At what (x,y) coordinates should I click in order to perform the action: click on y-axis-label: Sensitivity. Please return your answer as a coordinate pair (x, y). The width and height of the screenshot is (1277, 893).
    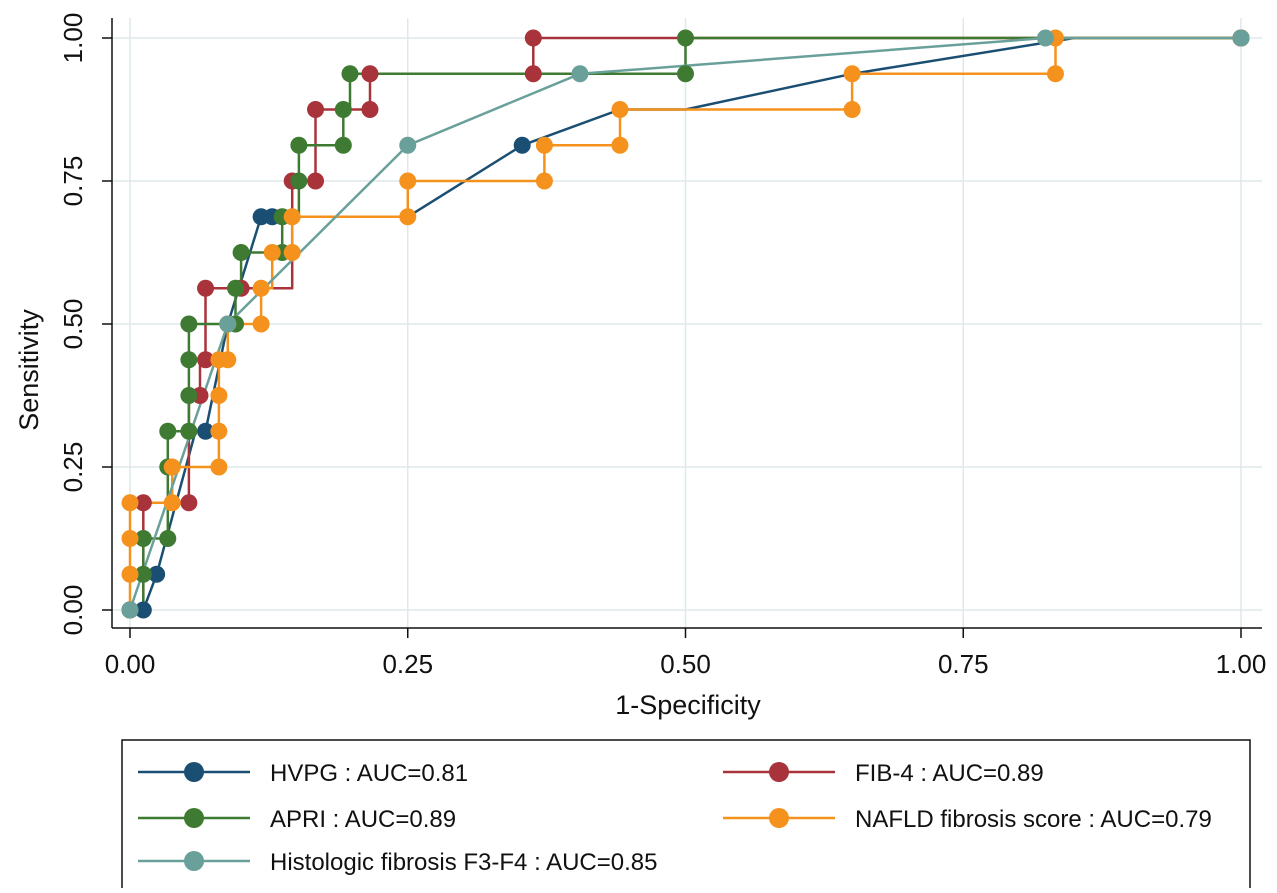
    Looking at the image, I should click on (29, 370).